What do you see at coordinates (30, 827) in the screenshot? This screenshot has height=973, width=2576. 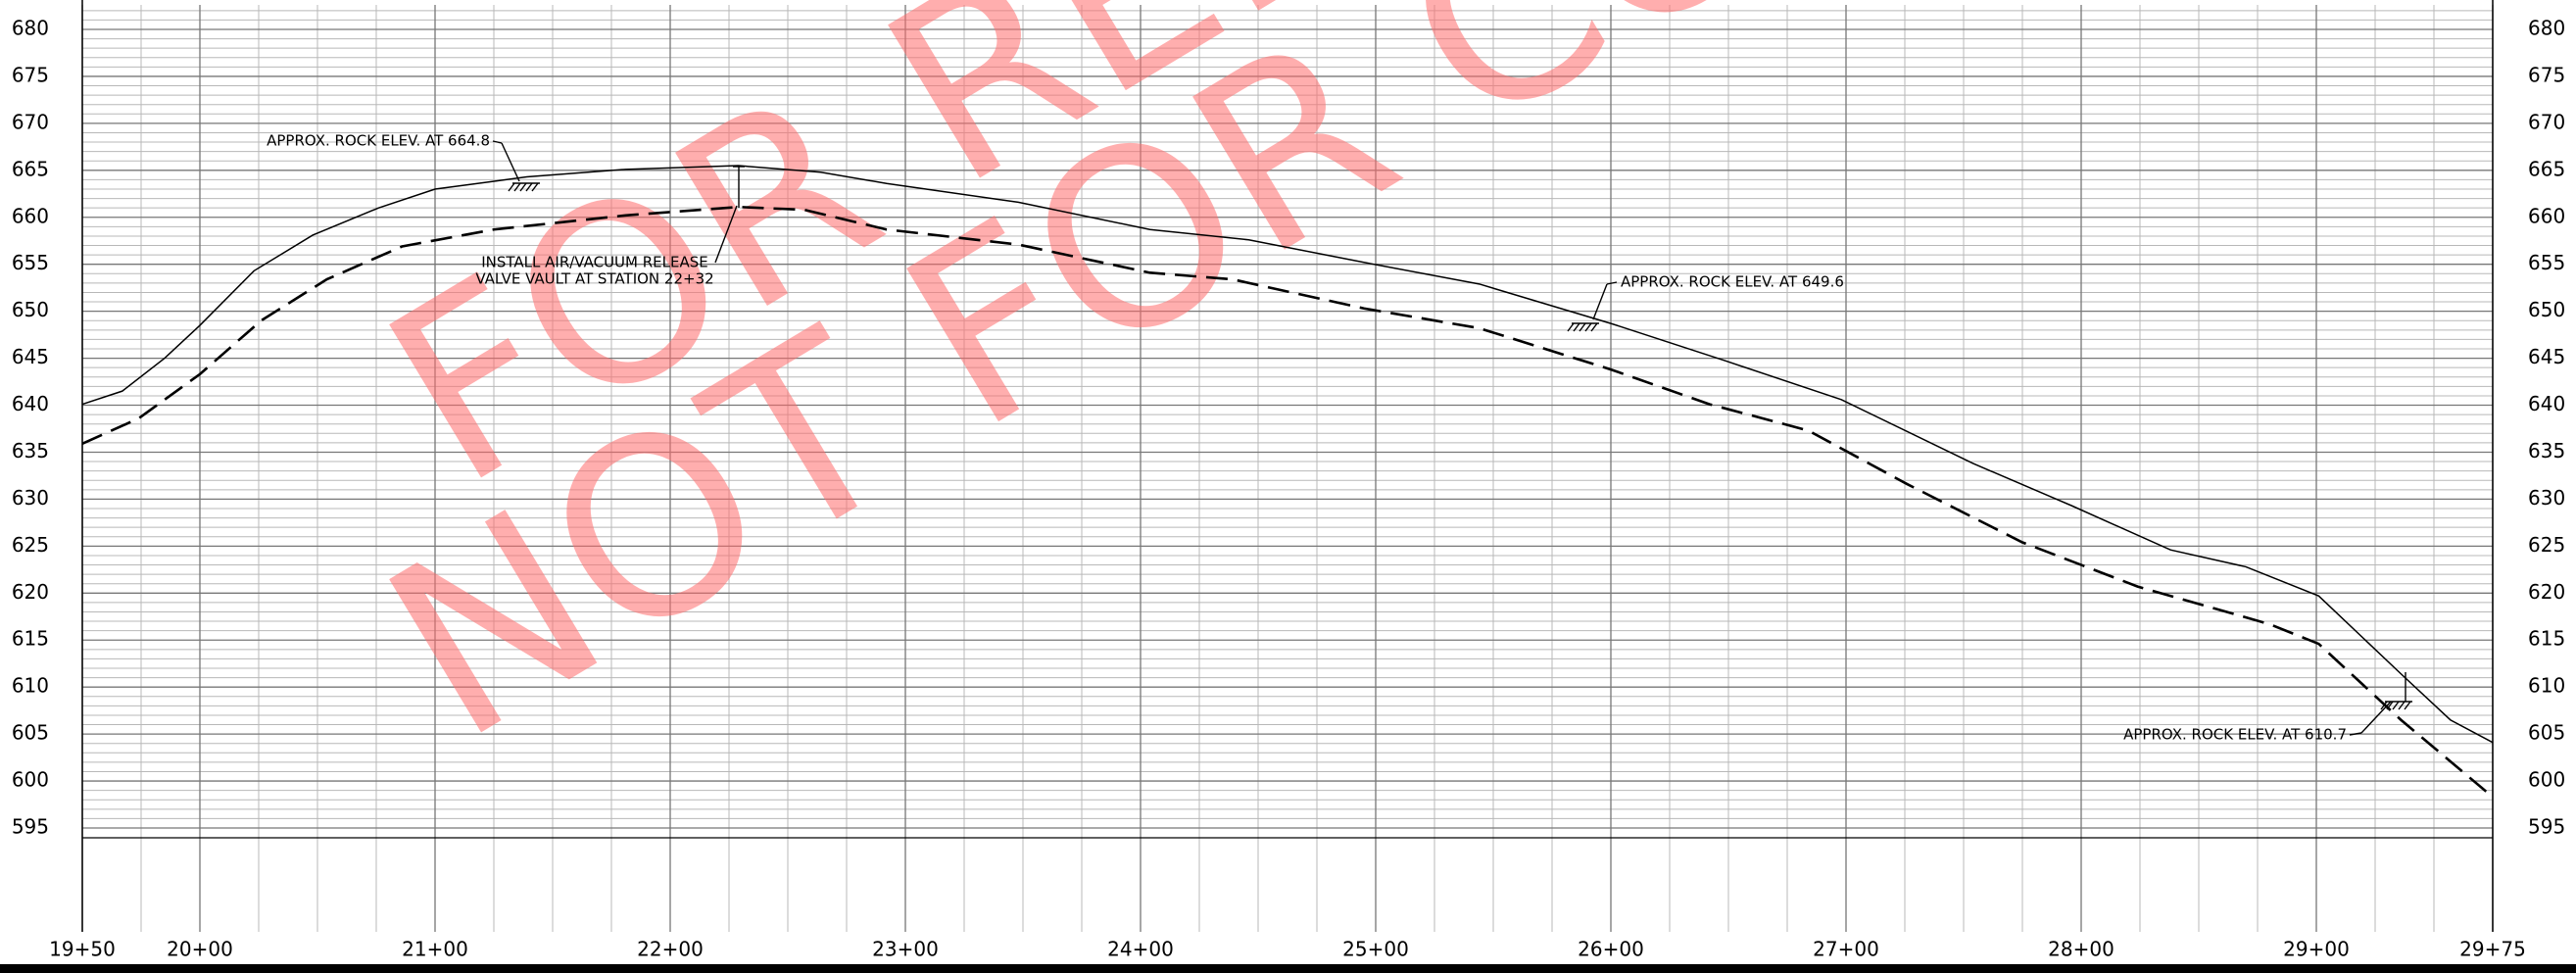 I see `y-tick-label: 595` at bounding box center [30, 827].